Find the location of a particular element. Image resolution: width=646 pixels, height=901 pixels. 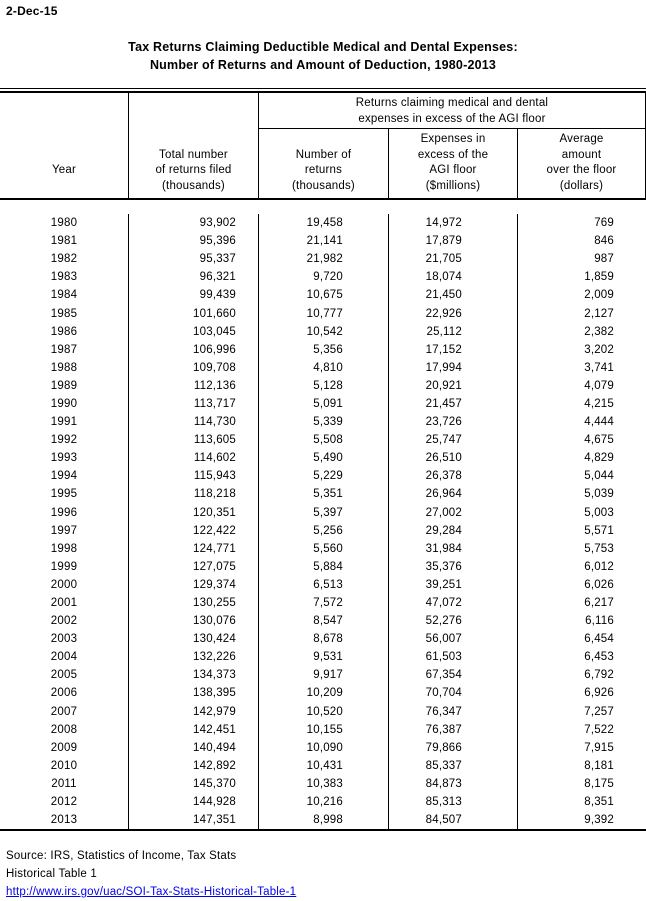

table-row: 1999 127,075 5,884 35,376 6,012 is located at coordinates (323, 566).